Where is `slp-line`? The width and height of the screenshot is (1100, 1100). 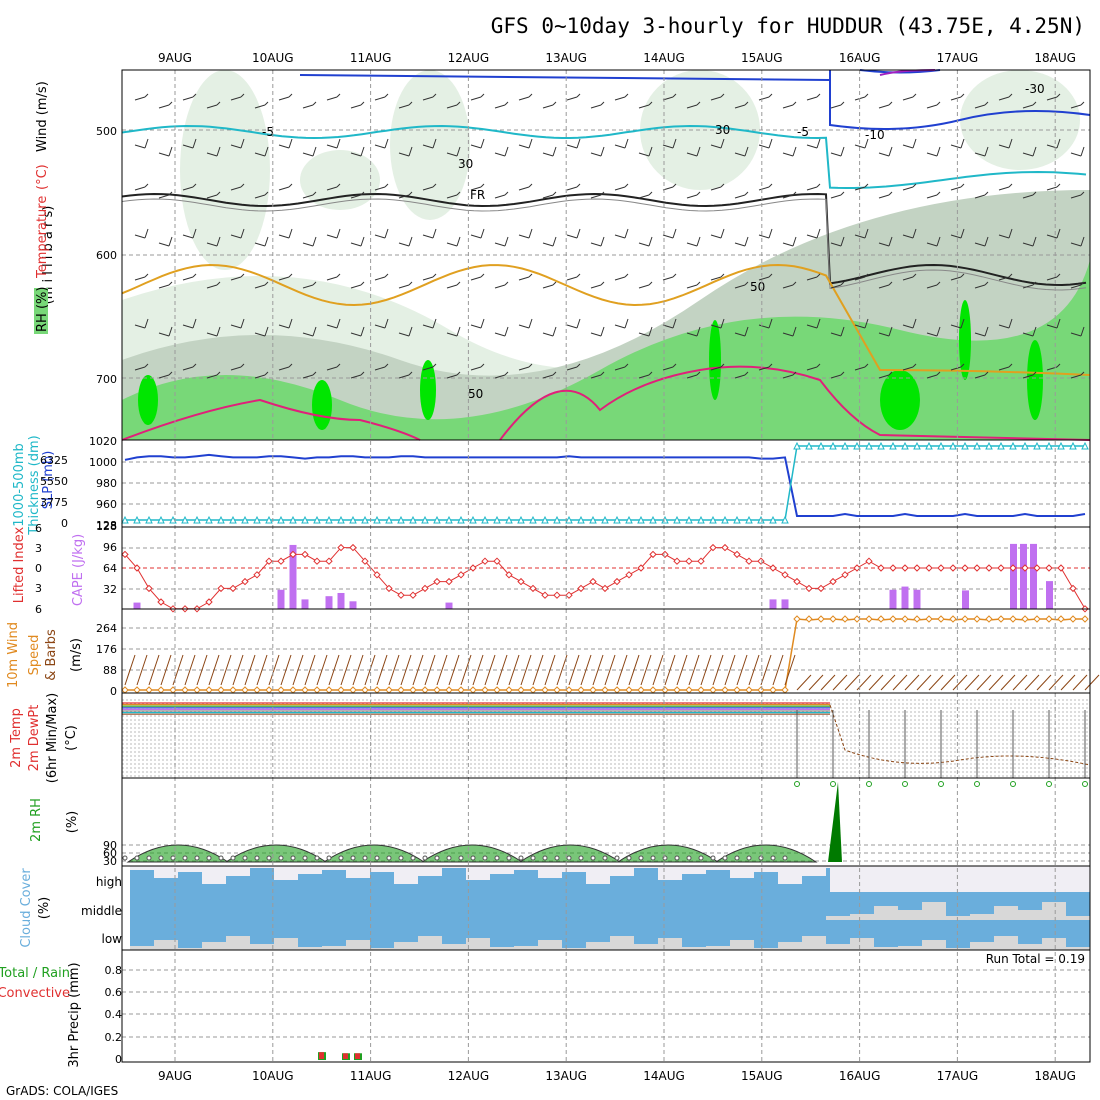 slp-line is located at coordinates (605, 485).